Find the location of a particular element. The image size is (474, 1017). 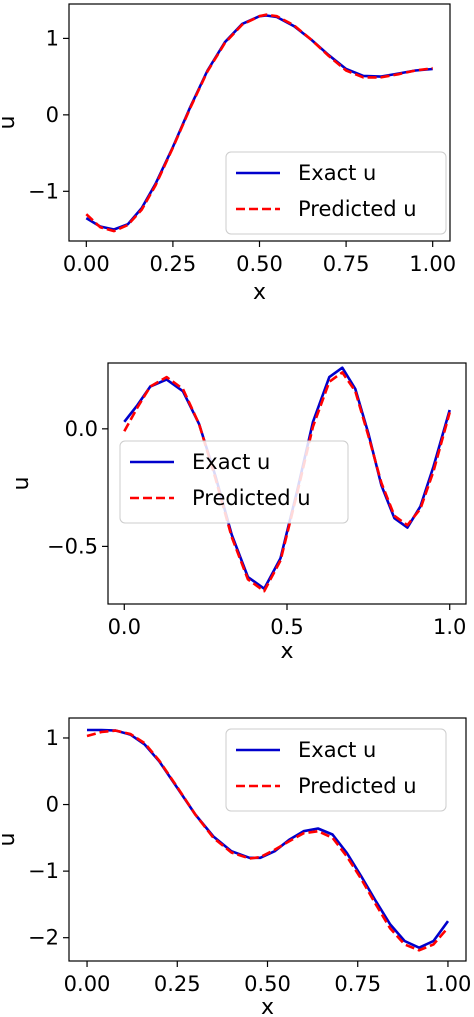

y-tick-label: −0.5 is located at coordinates (72, 546).